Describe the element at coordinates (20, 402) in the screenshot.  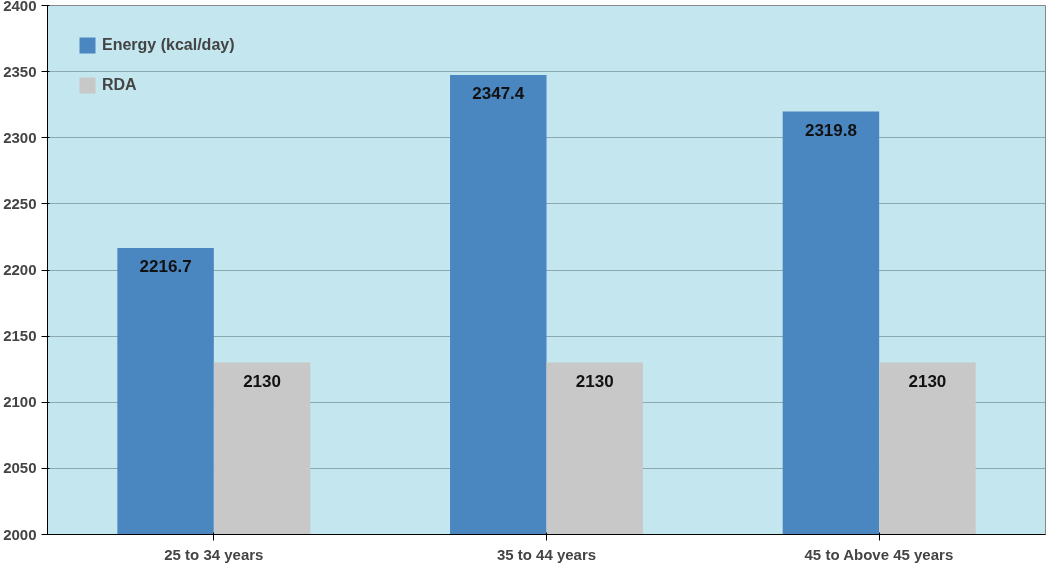
I see `y-tick-label: 2100` at that location.